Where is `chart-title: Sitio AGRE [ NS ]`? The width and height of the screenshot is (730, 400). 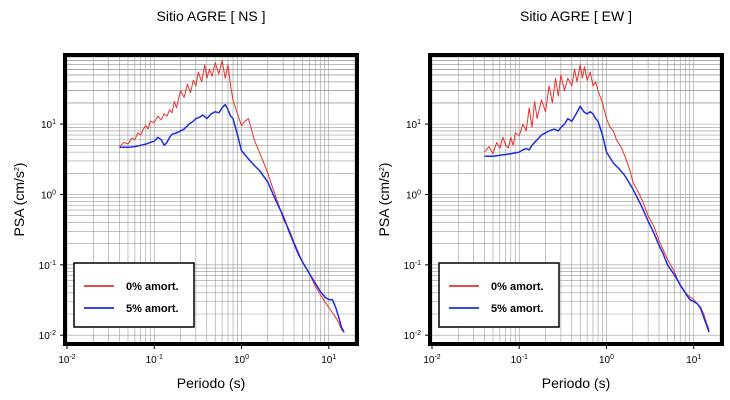
chart-title: Sitio AGRE [ NS ] is located at coordinates (211, 16).